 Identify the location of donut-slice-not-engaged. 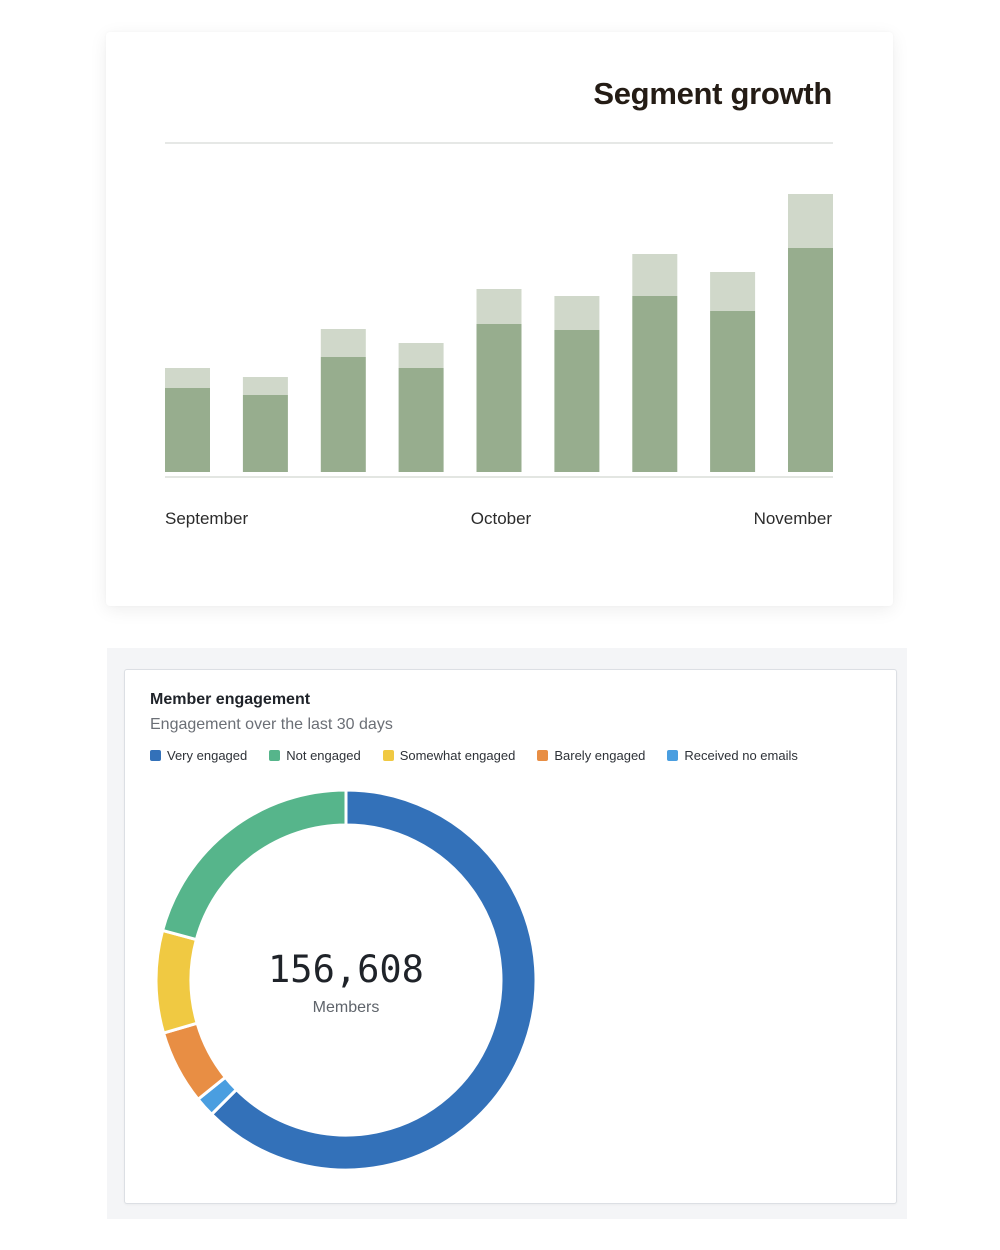
(254, 865).